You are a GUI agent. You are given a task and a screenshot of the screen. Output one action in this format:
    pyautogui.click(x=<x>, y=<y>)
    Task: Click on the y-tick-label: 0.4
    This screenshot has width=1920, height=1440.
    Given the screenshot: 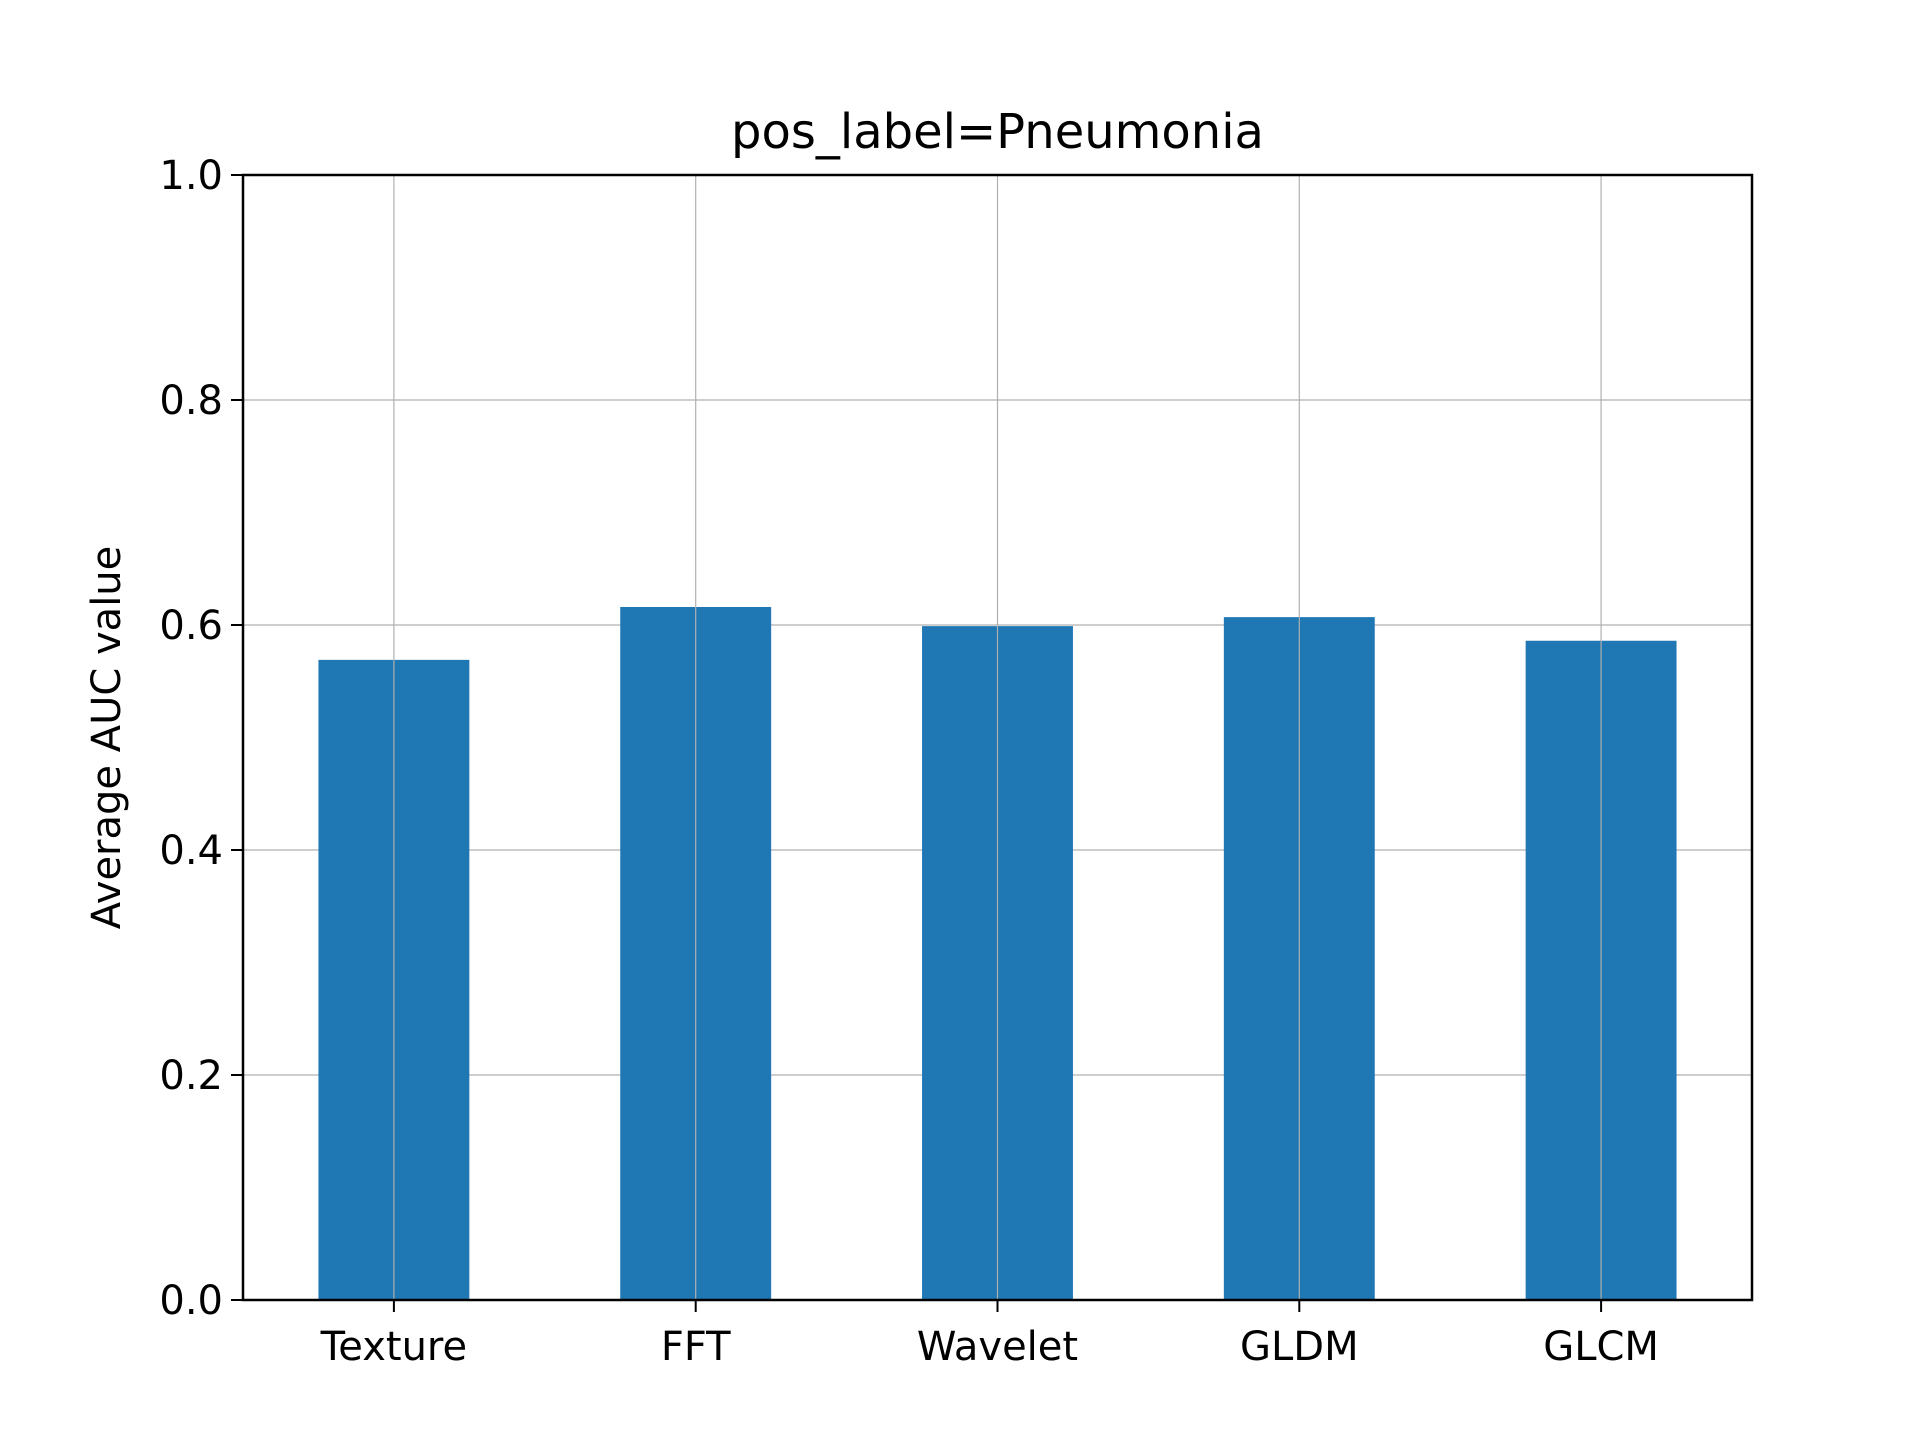 What is the action you would take?
    pyautogui.click(x=191, y=851)
    